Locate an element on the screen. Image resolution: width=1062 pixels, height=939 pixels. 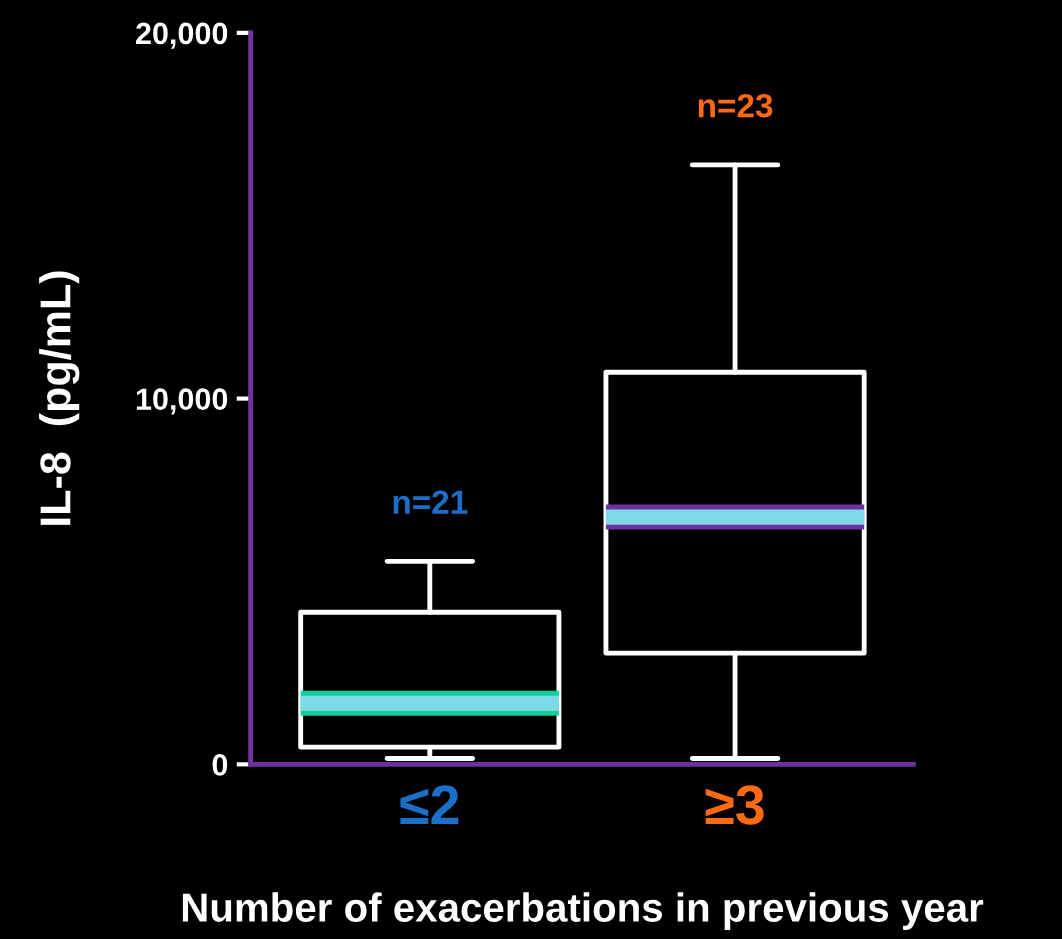
x-tick-label: ≥3 is located at coordinates (734, 805).